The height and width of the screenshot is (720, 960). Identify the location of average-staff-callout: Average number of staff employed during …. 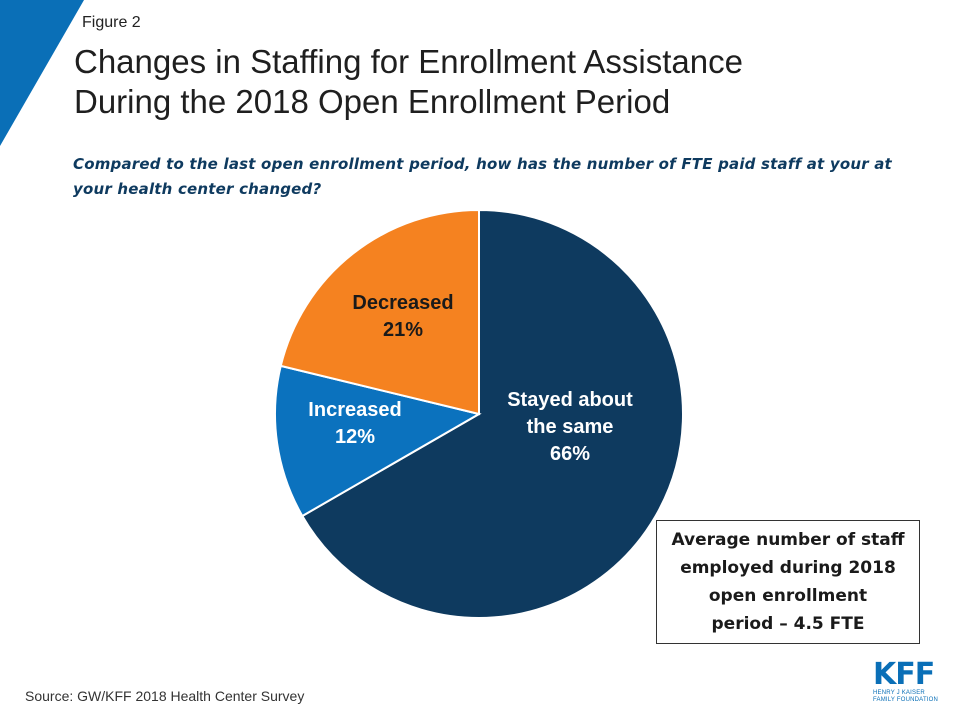
(788, 582).